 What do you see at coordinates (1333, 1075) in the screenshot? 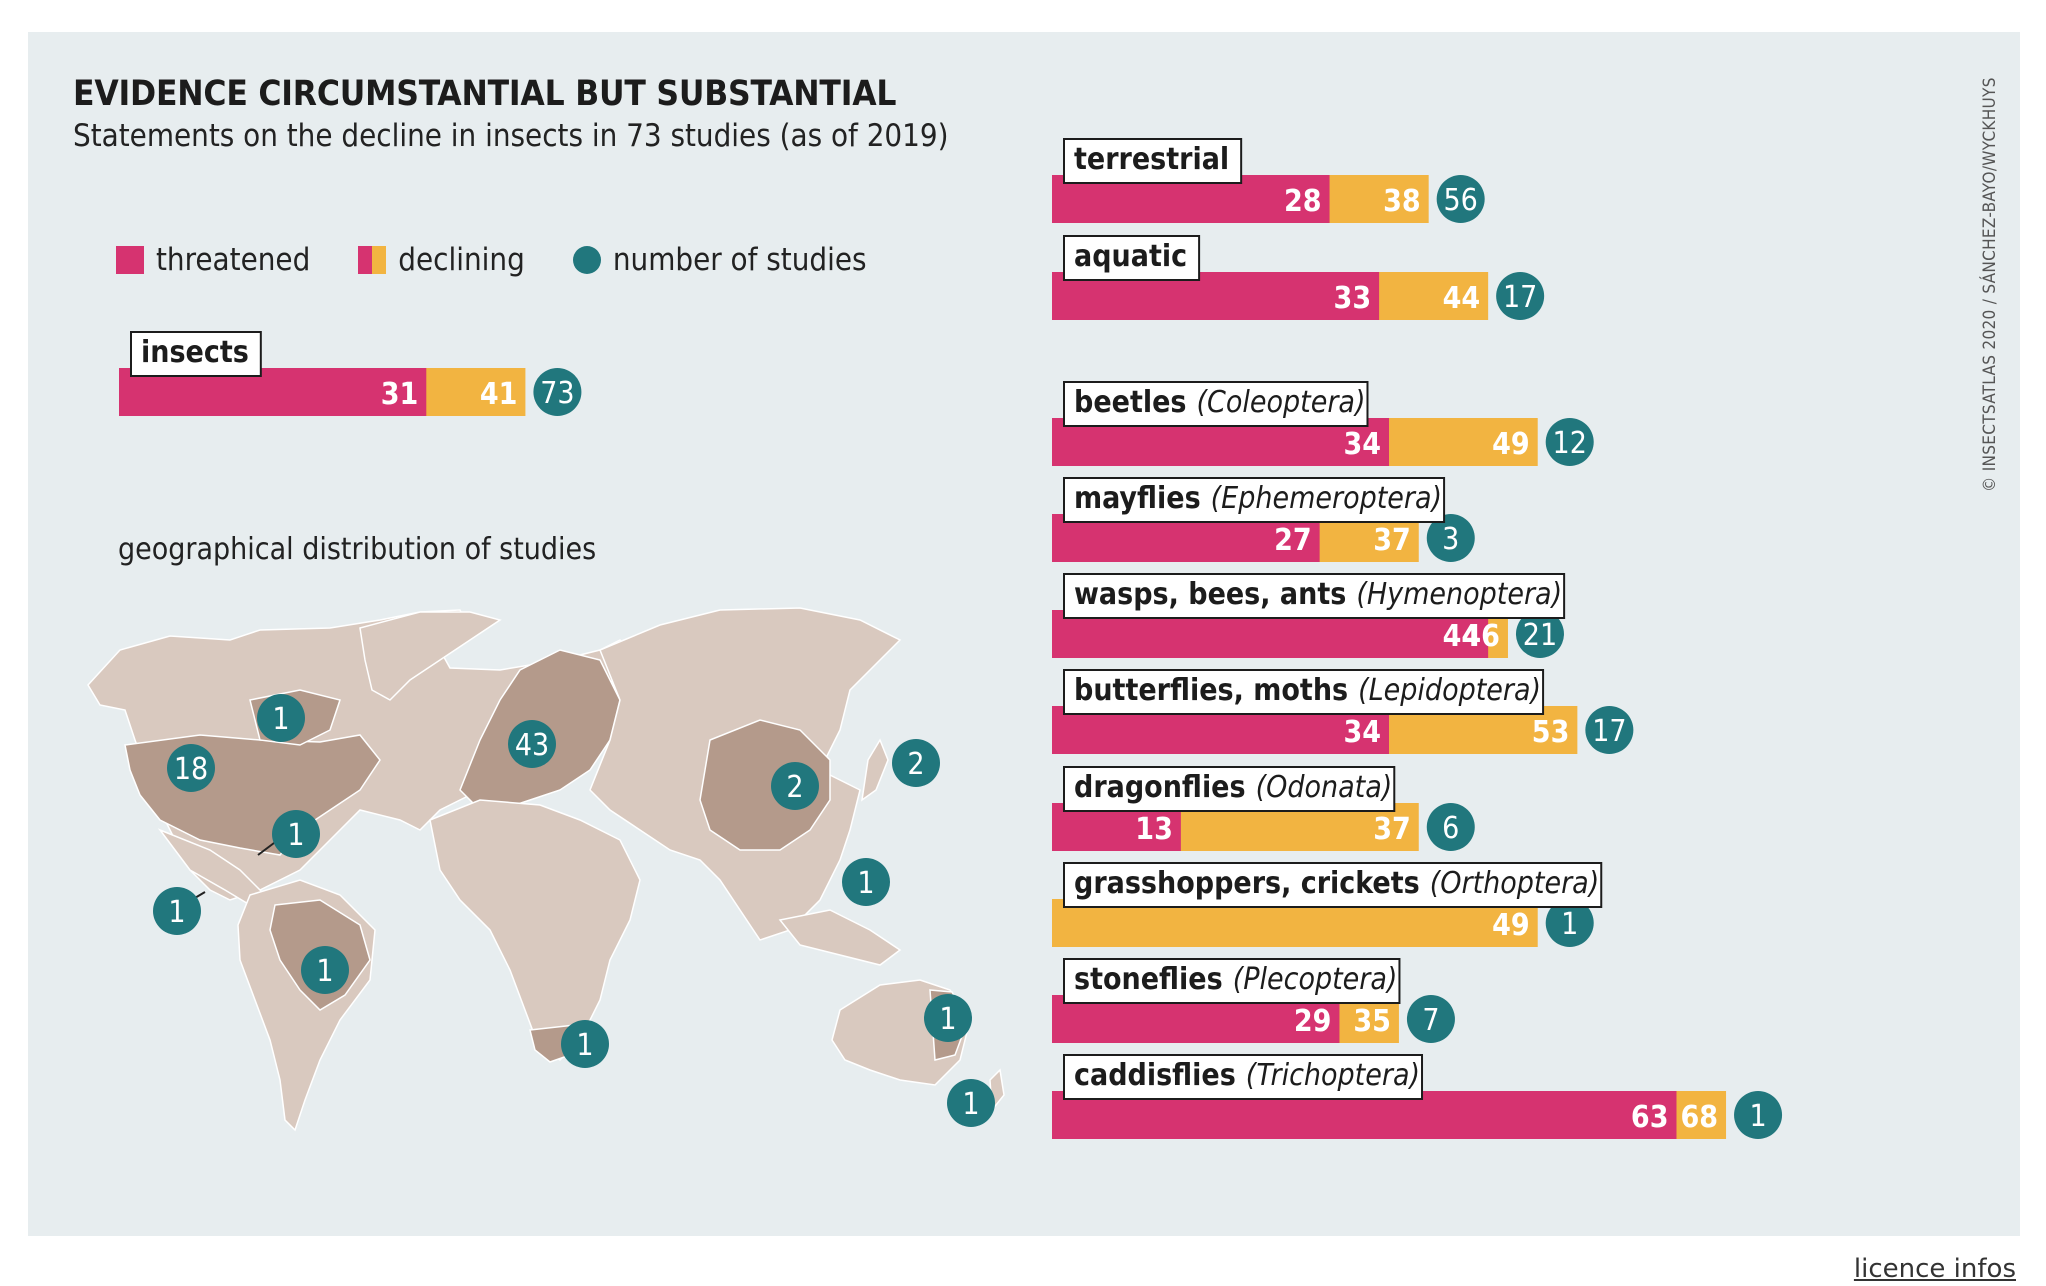
I see `category-latin: (Trichoptera)` at bounding box center [1333, 1075].